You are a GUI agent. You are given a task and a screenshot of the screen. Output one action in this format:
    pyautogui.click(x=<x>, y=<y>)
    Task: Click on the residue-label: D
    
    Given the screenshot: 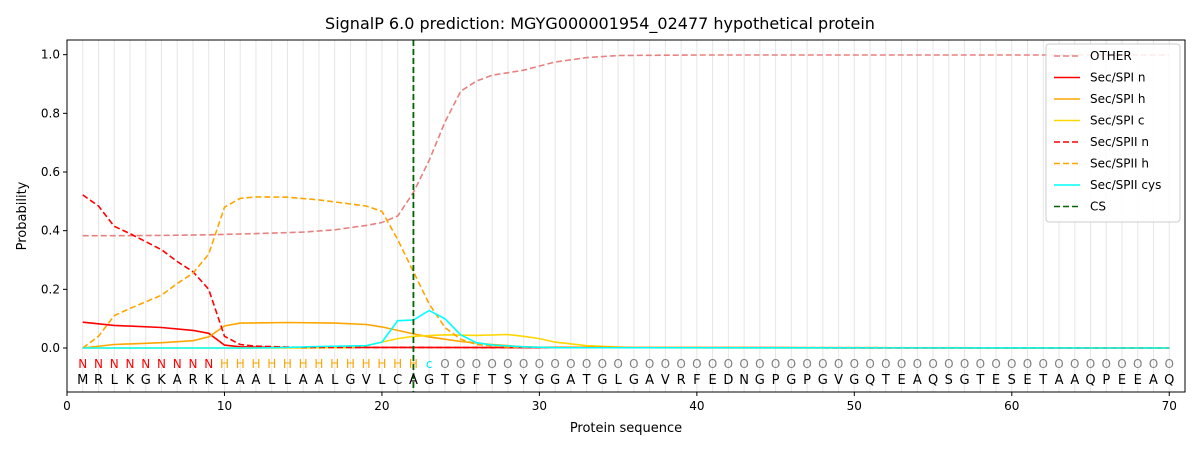 What is the action you would take?
    pyautogui.click(x=728, y=380)
    